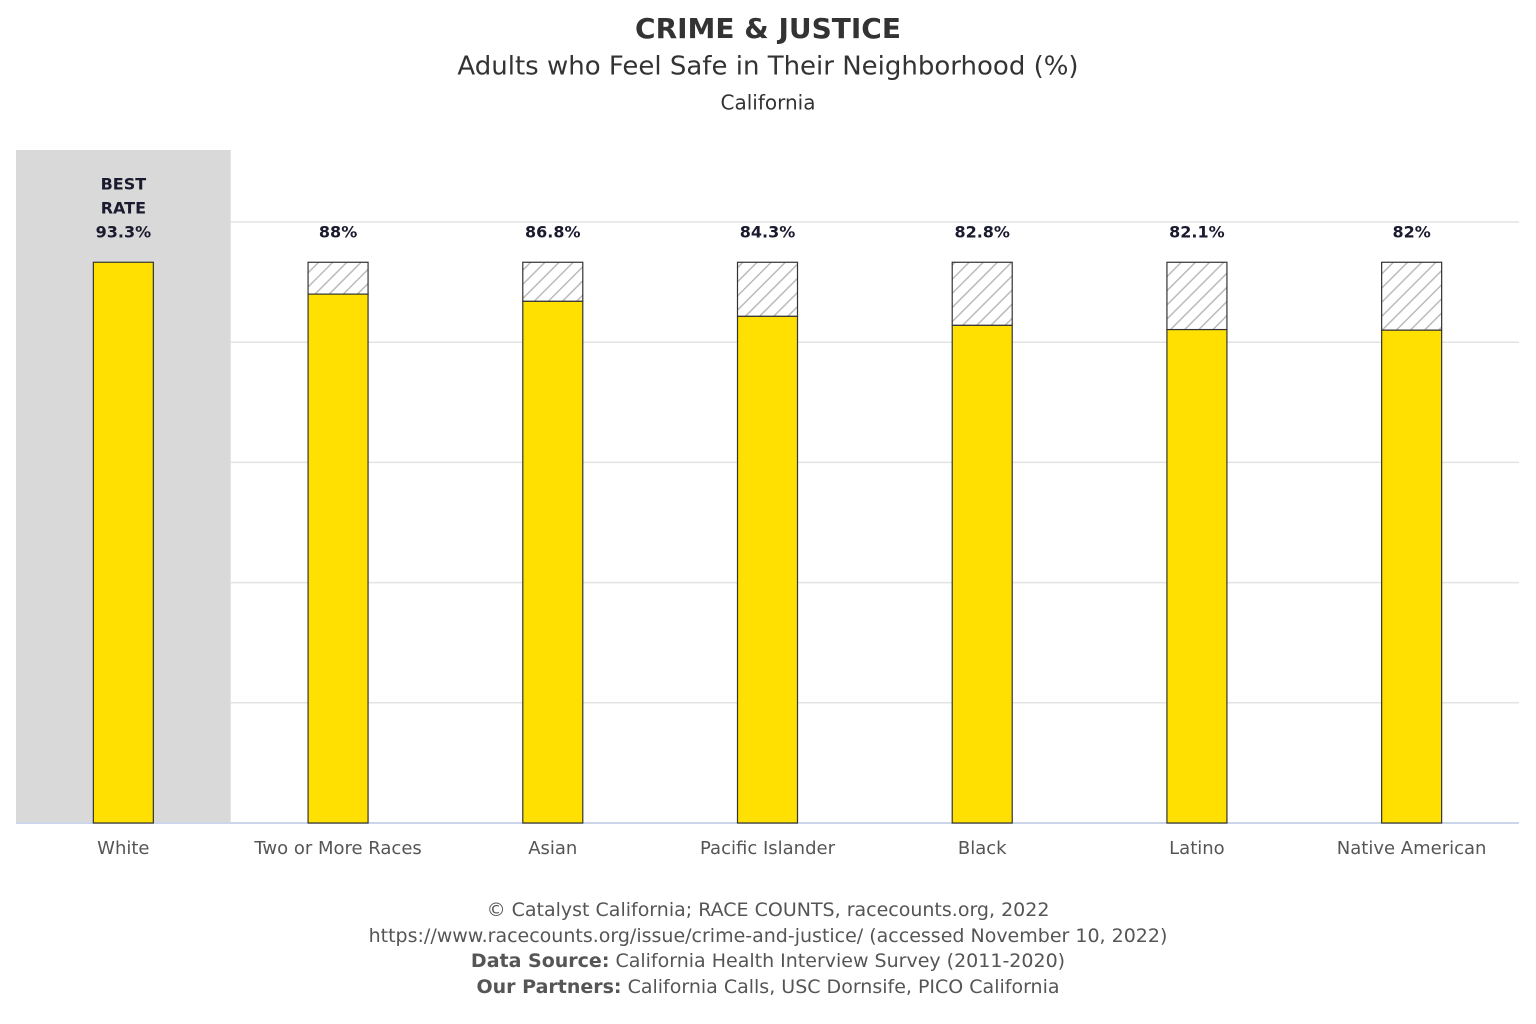 This screenshot has width=1536, height=1024. What do you see at coordinates (768, 232) in the screenshot?
I see `value-label: 84.3%` at bounding box center [768, 232].